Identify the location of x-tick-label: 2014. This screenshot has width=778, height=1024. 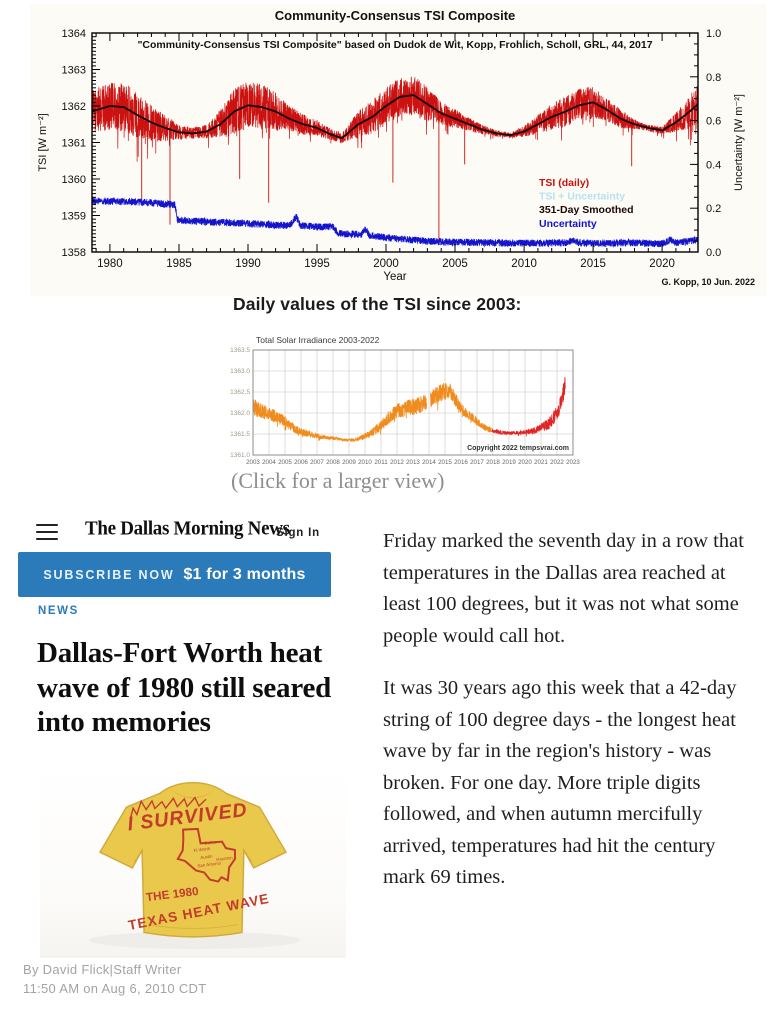
(429, 462).